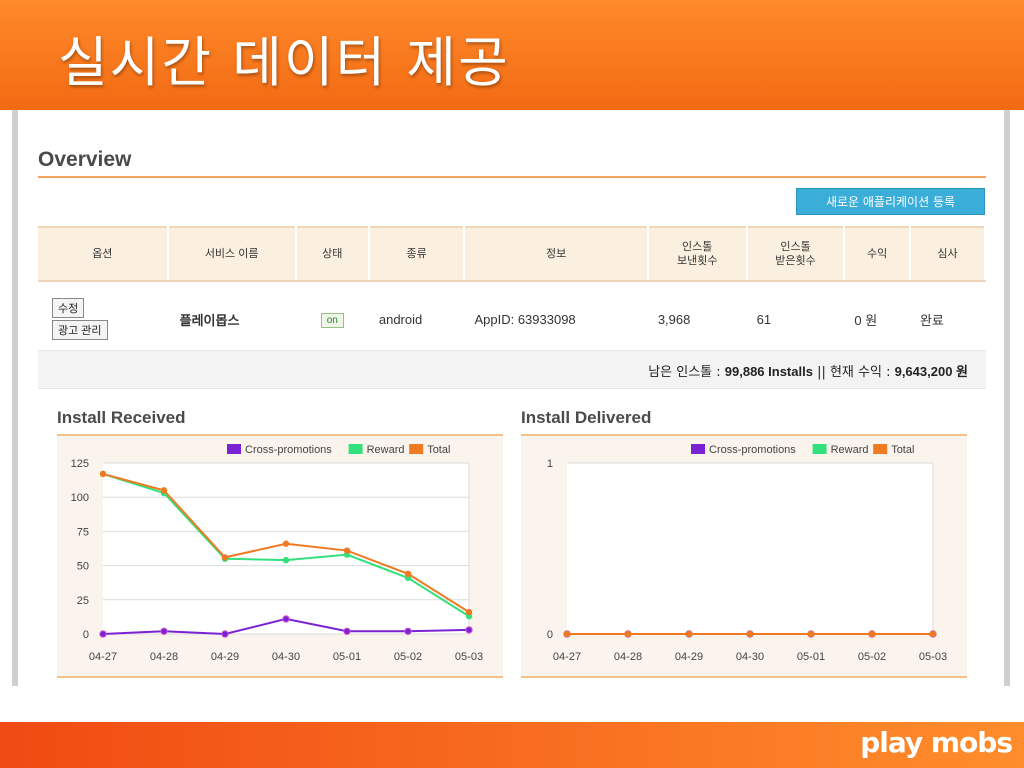 The width and height of the screenshot is (1024, 768). Describe the element at coordinates (332, 254) in the screenshot. I see `col-header-status: 상태` at that location.